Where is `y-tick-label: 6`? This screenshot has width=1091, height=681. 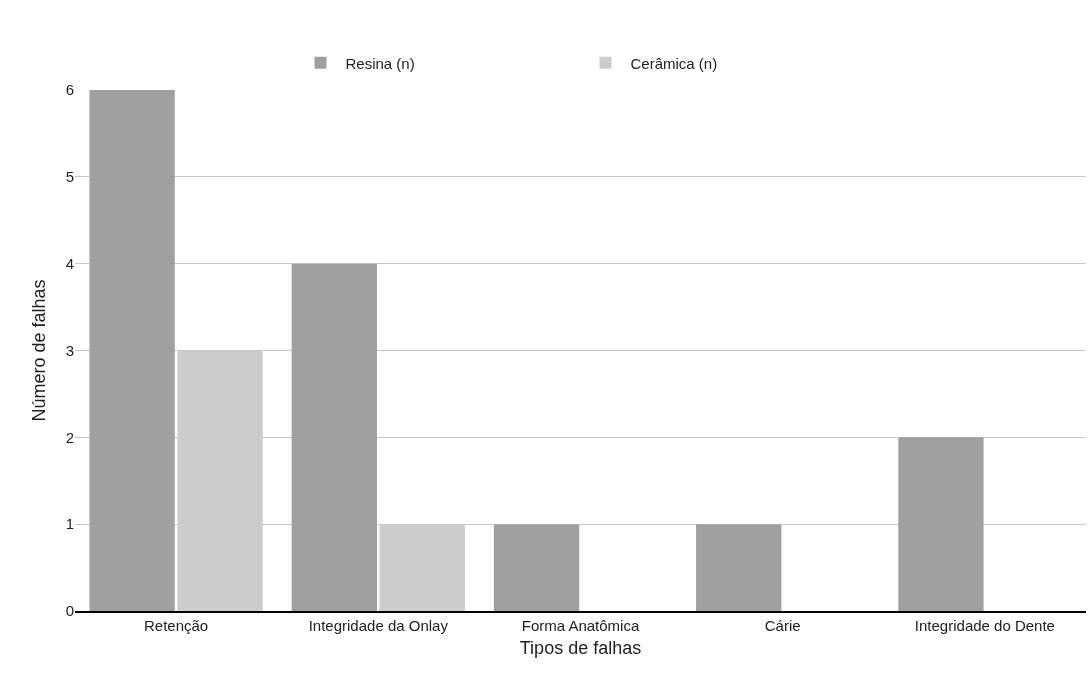 y-tick-label: 6 is located at coordinates (69, 90).